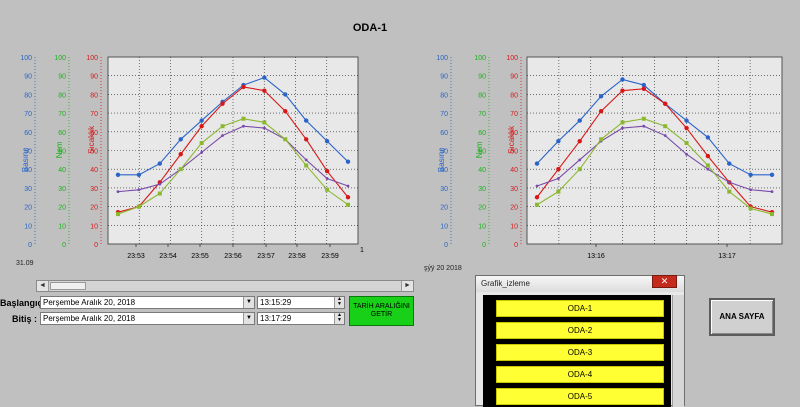  What do you see at coordinates (28, 133) in the screenshot?
I see `pressure-tick-label: 60` at bounding box center [28, 133].